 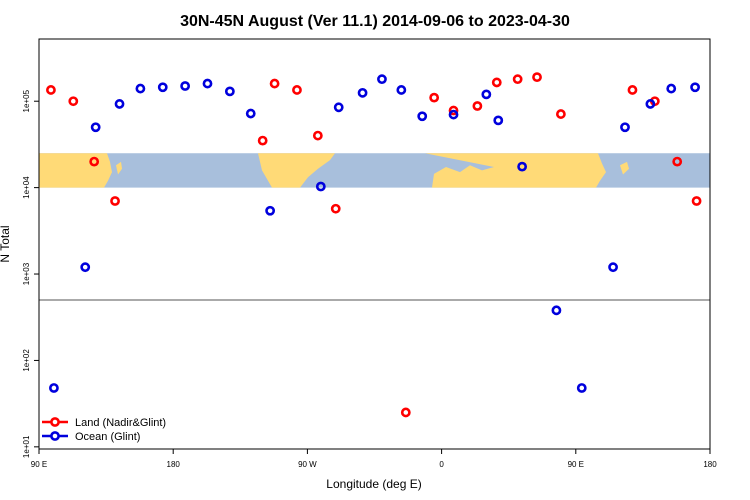 What do you see at coordinates (374, 459) in the screenshot?
I see `x-axis: 90 E 180 90 W 0 90 E 180` at bounding box center [374, 459].